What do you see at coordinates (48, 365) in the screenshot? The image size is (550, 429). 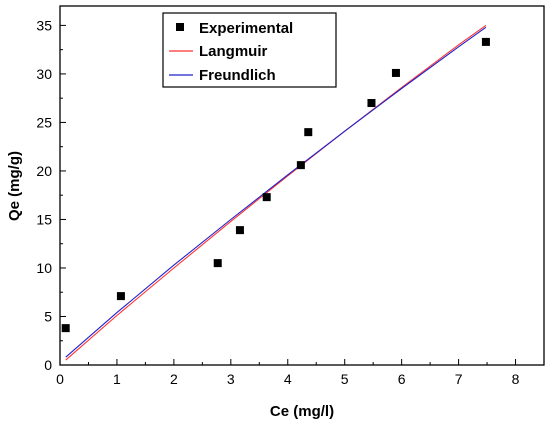 I see `y-tick-label: 0` at bounding box center [48, 365].